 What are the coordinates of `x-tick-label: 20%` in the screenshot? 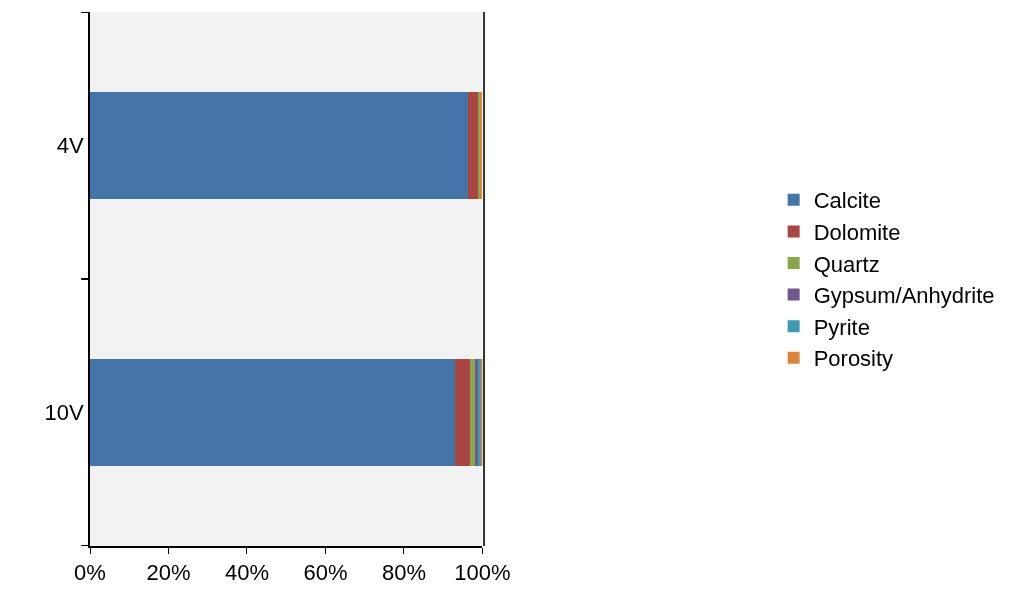 It's located at (168, 573).